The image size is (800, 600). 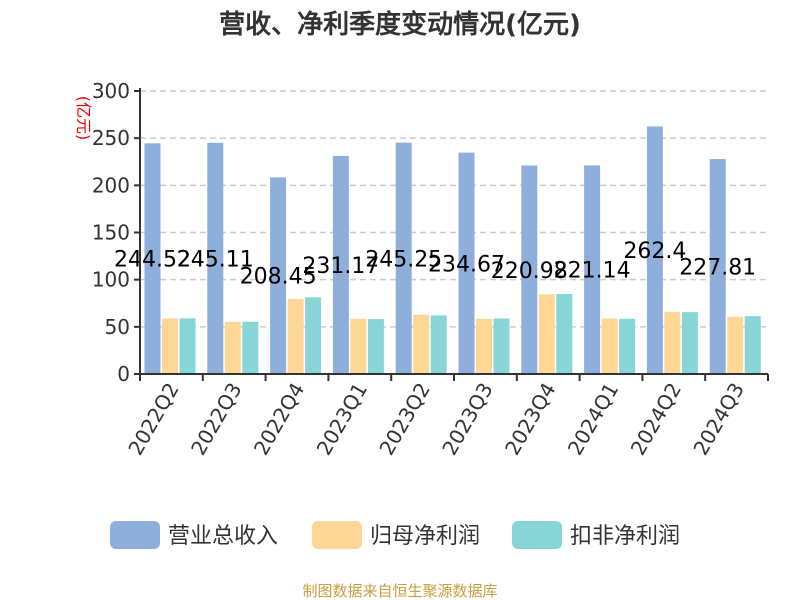 What do you see at coordinates (123, 374) in the screenshot?
I see `y-tick-label: 0` at bounding box center [123, 374].